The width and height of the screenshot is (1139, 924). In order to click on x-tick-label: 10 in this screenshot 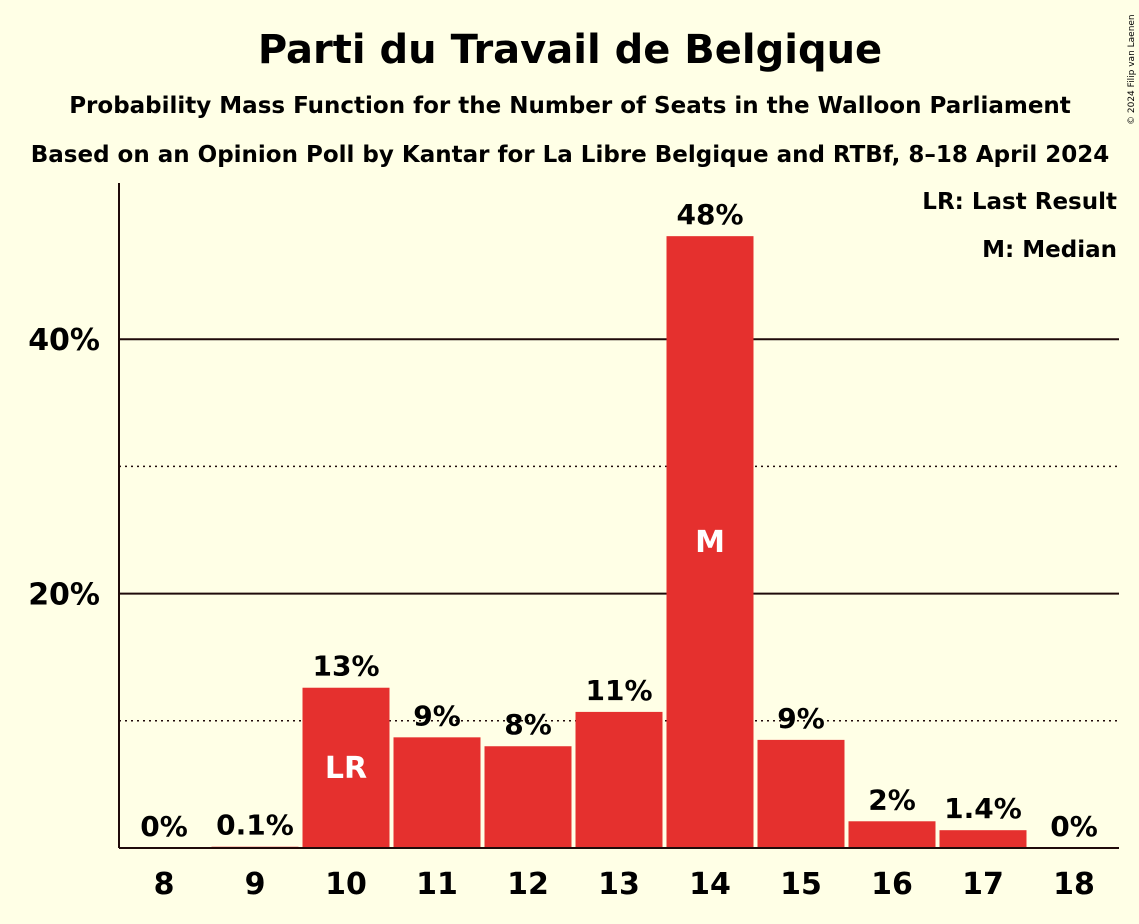, I will do `click(346, 884)`.